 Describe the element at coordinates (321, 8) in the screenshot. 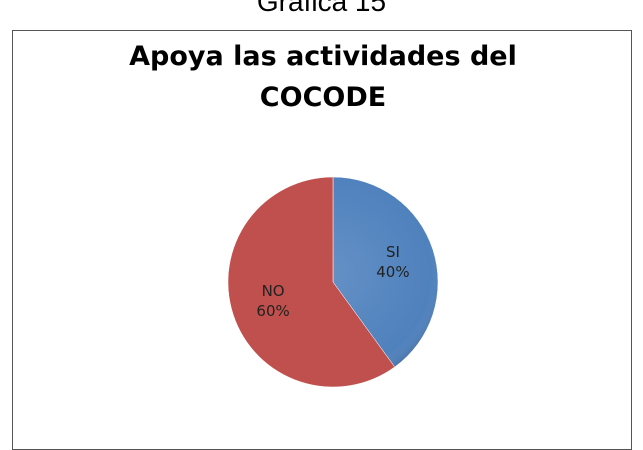

I see `heading: Gráfica 15` at that location.